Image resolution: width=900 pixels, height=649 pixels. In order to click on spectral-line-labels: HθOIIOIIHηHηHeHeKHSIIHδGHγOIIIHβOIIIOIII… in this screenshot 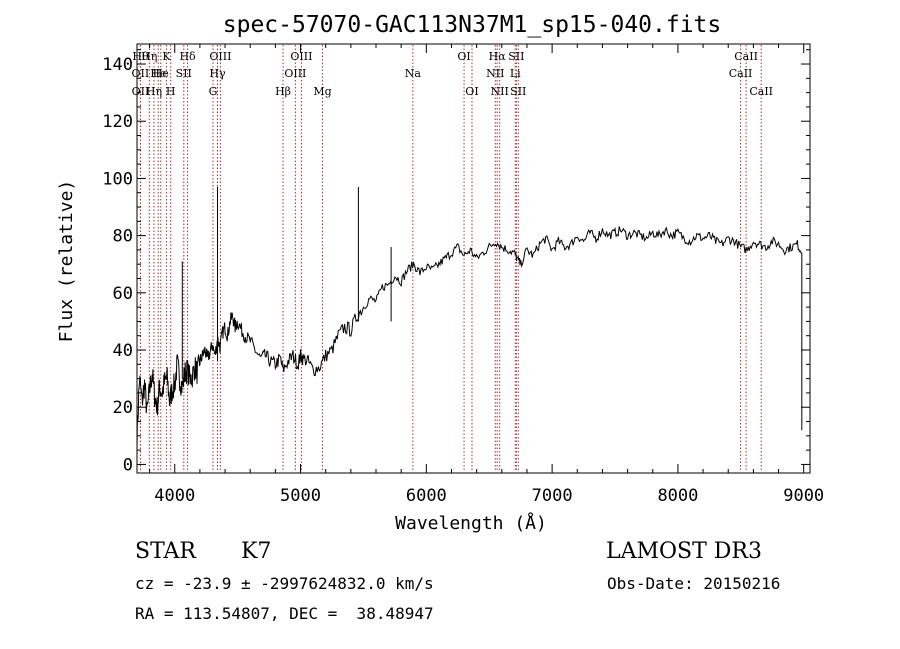, I will do `click(452, 74)`.